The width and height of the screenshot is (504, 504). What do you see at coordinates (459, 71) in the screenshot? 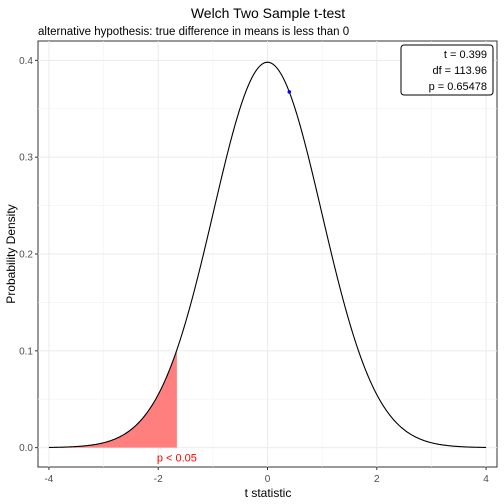
I see `stats-df: df = 113.96` at bounding box center [459, 71].